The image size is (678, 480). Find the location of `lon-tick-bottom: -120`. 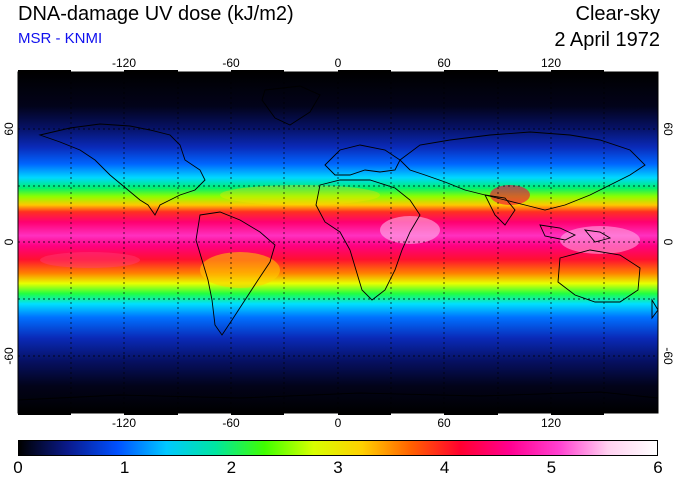

lon-tick-bottom: -120 is located at coordinates (124, 423).